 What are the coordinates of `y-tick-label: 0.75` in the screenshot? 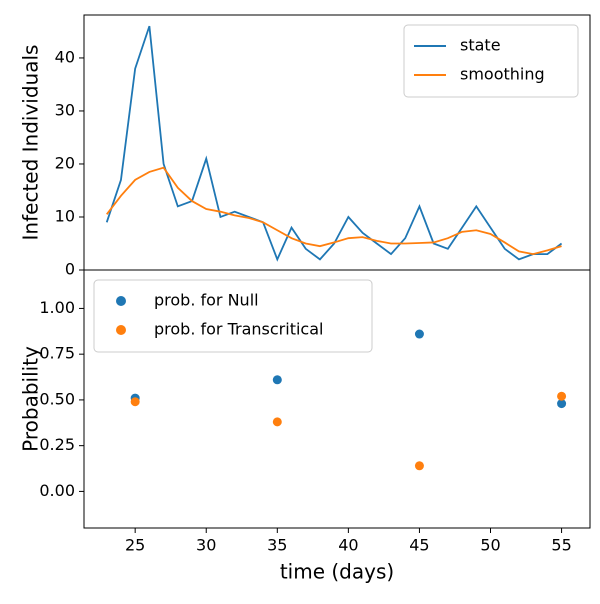 It's located at (57, 353).